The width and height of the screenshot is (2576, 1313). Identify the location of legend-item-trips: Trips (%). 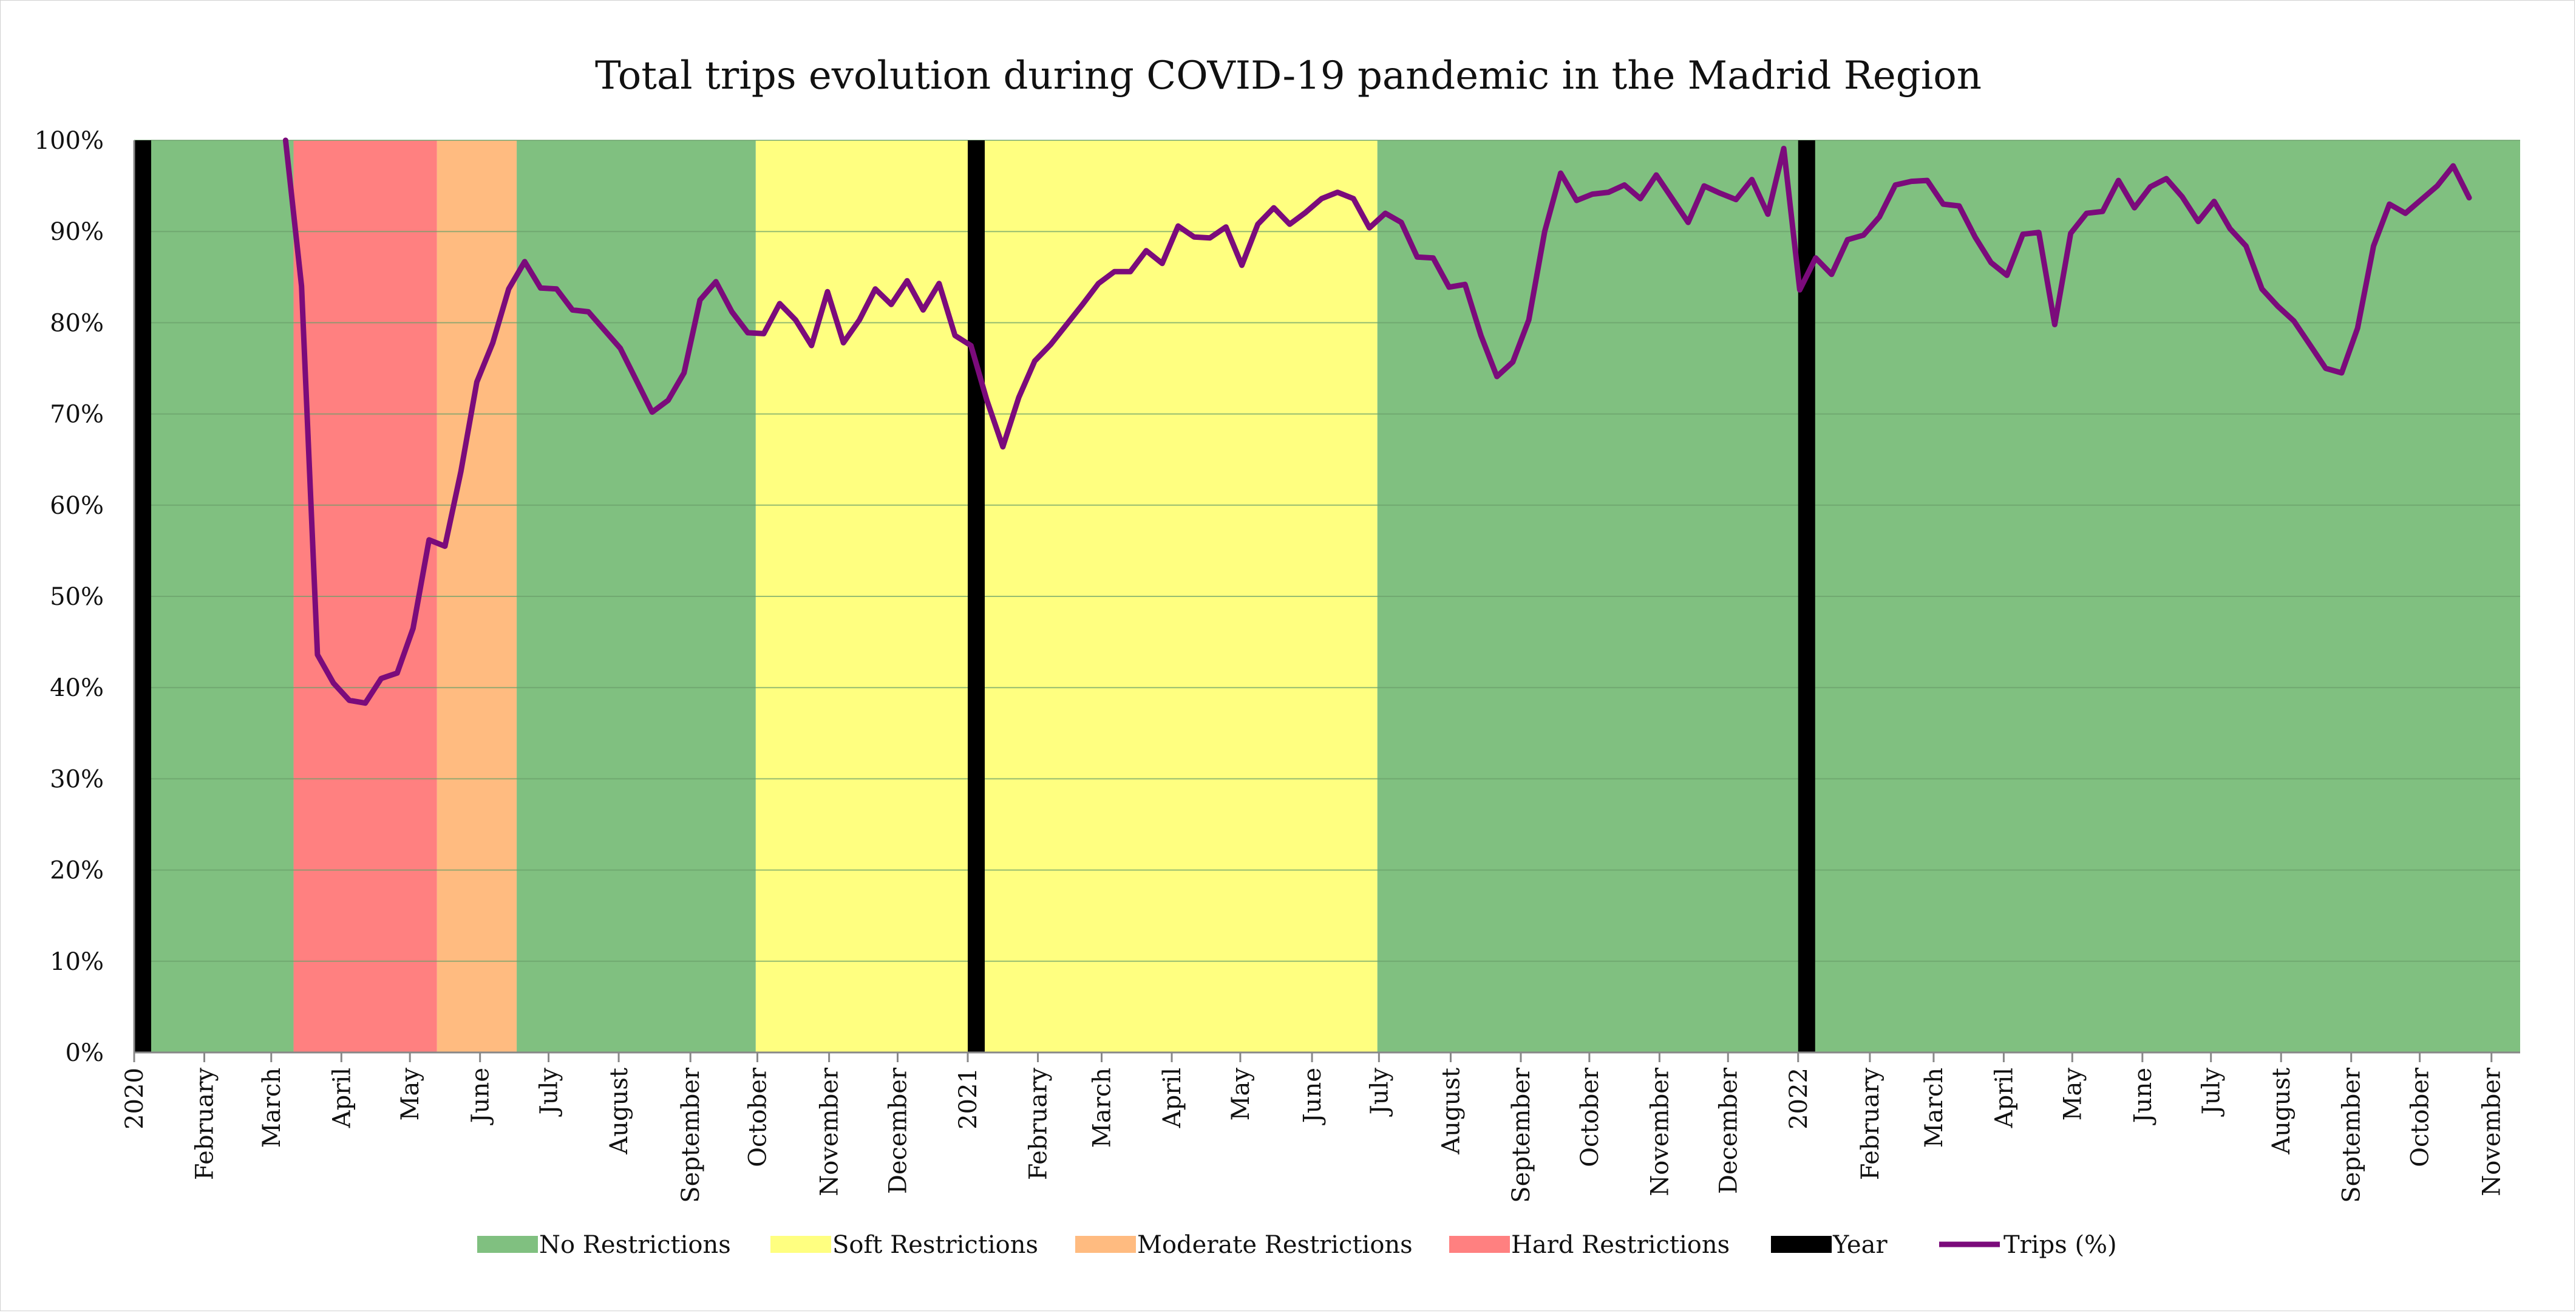
(2028, 1245).